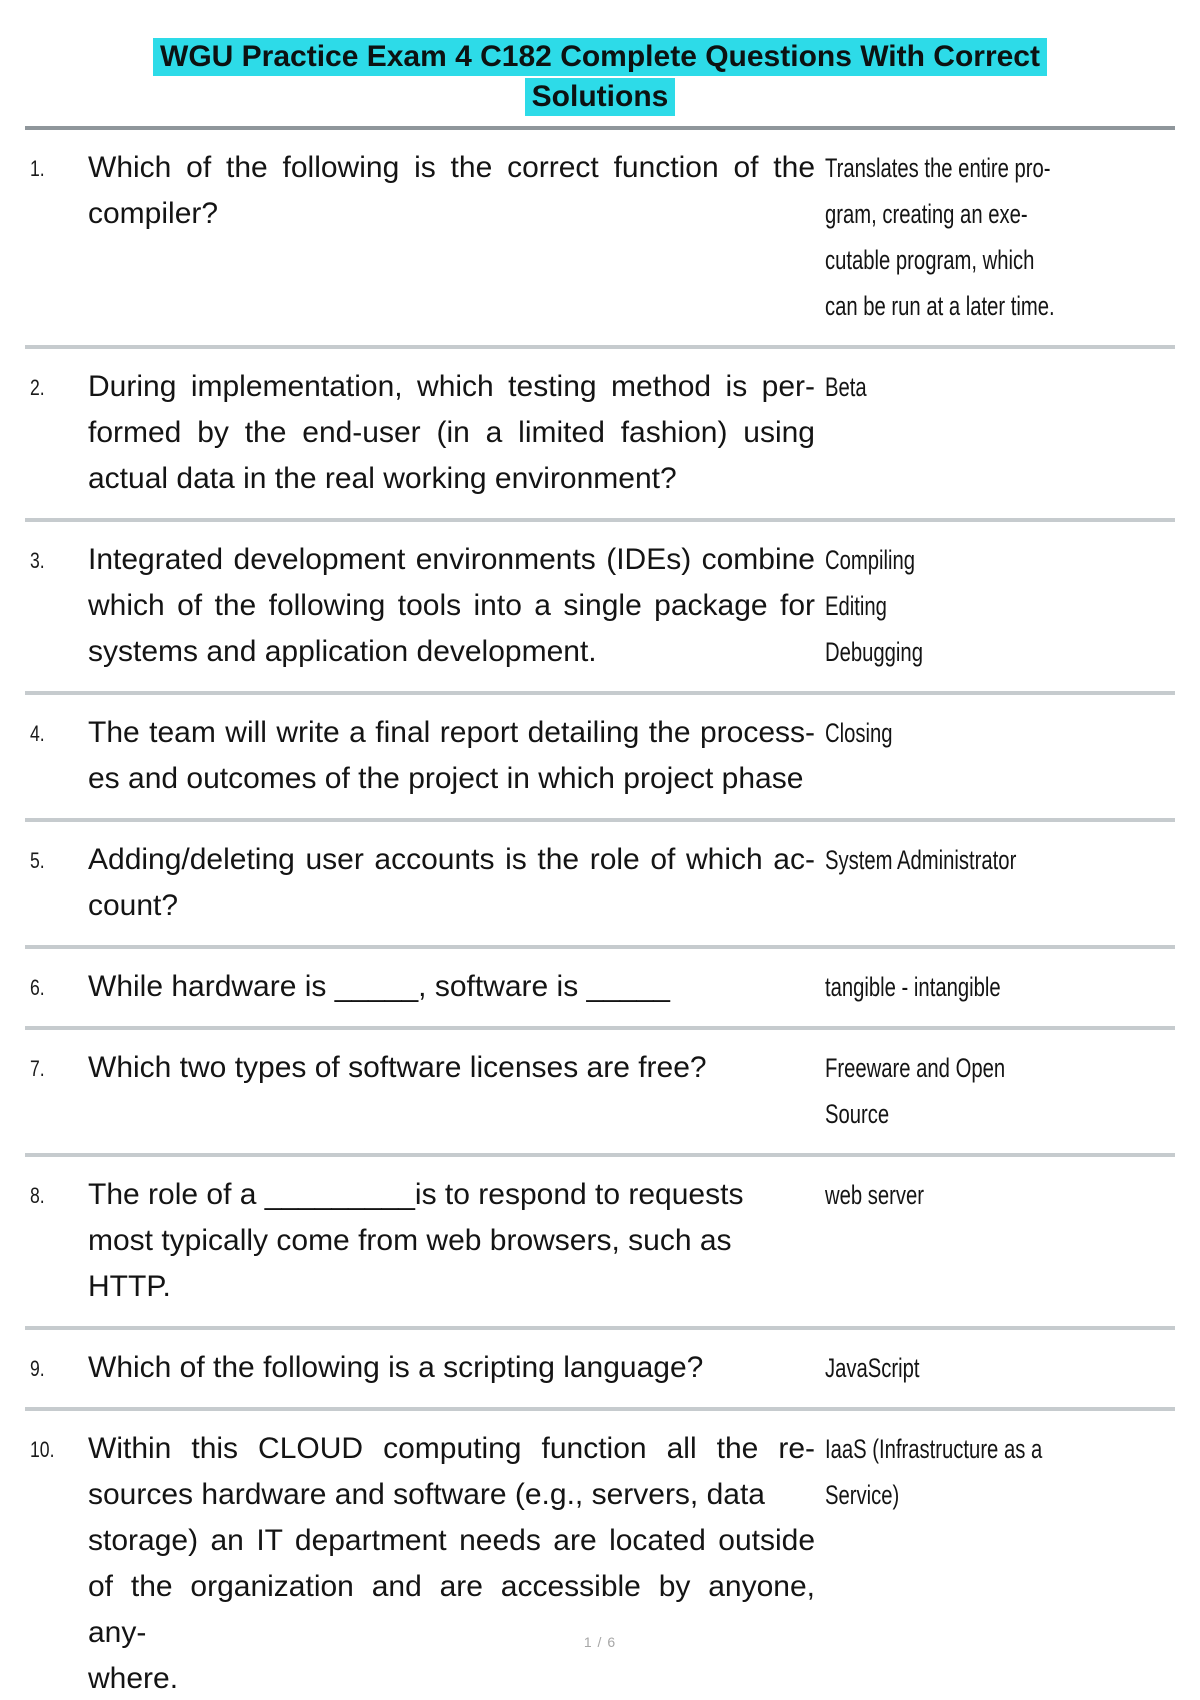  I want to click on question-number: 9., so click(37, 1368).